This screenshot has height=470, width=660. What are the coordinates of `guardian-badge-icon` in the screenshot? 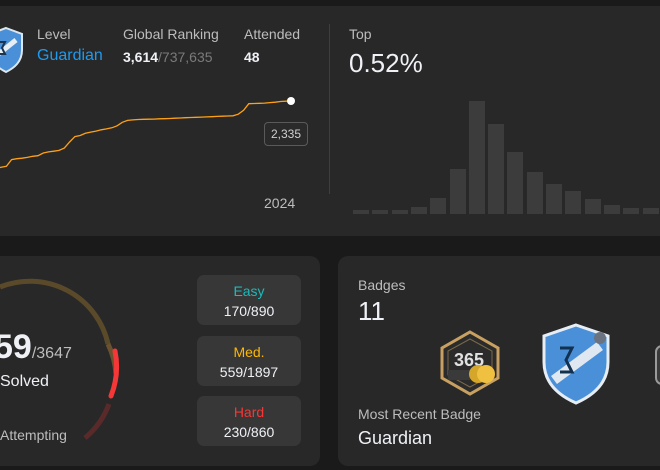 It's located at (576, 364).